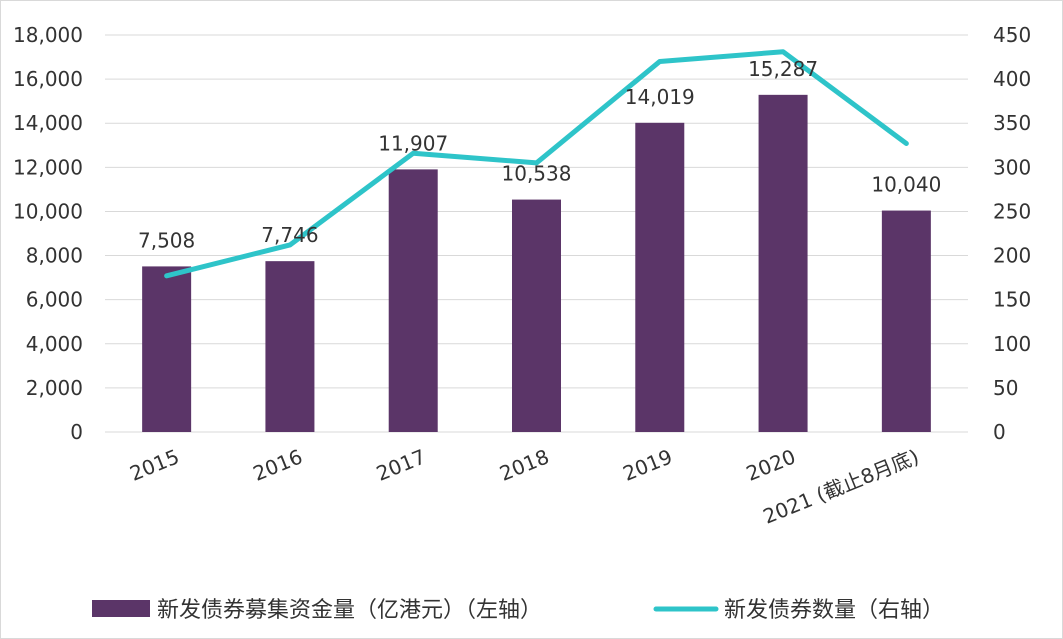  Describe the element at coordinates (167, 349) in the screenshot. I see `bar-2015` at that location.